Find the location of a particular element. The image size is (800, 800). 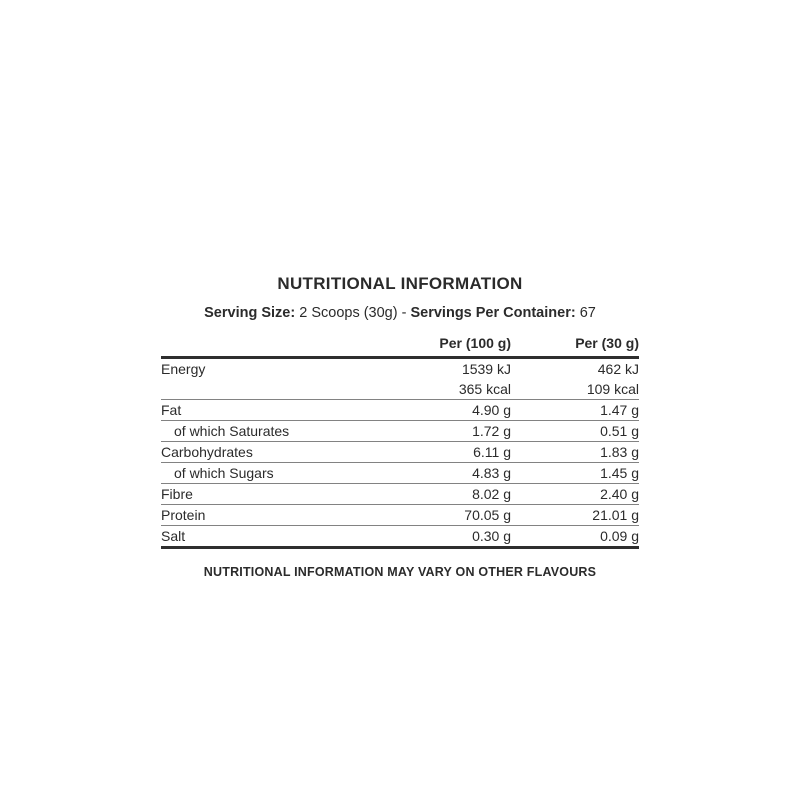

per-100g-value: 4.83 g is located at coordinates (441, 473).